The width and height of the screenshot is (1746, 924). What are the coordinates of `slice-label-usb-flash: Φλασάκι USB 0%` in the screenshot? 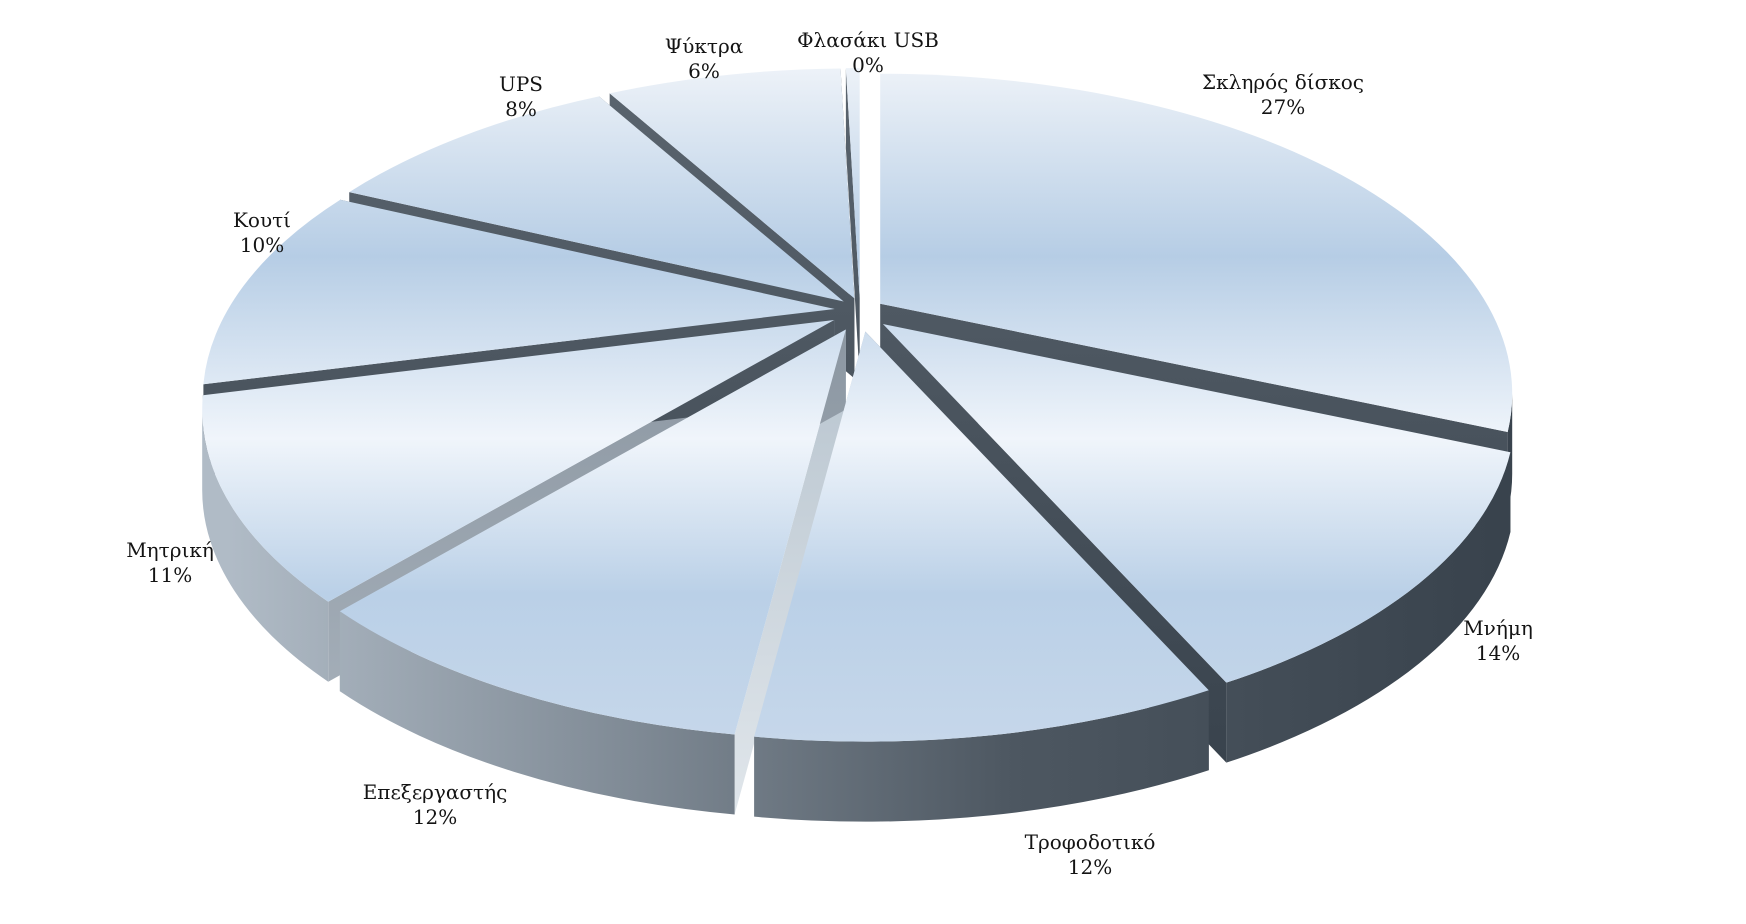 It's located at (868, 53).